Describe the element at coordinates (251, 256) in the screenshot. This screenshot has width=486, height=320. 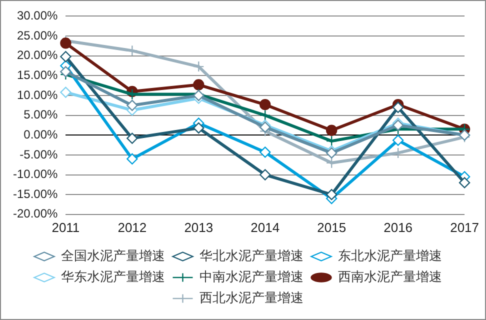
I see `legend-label: 华北水泥产量增速` at that location.